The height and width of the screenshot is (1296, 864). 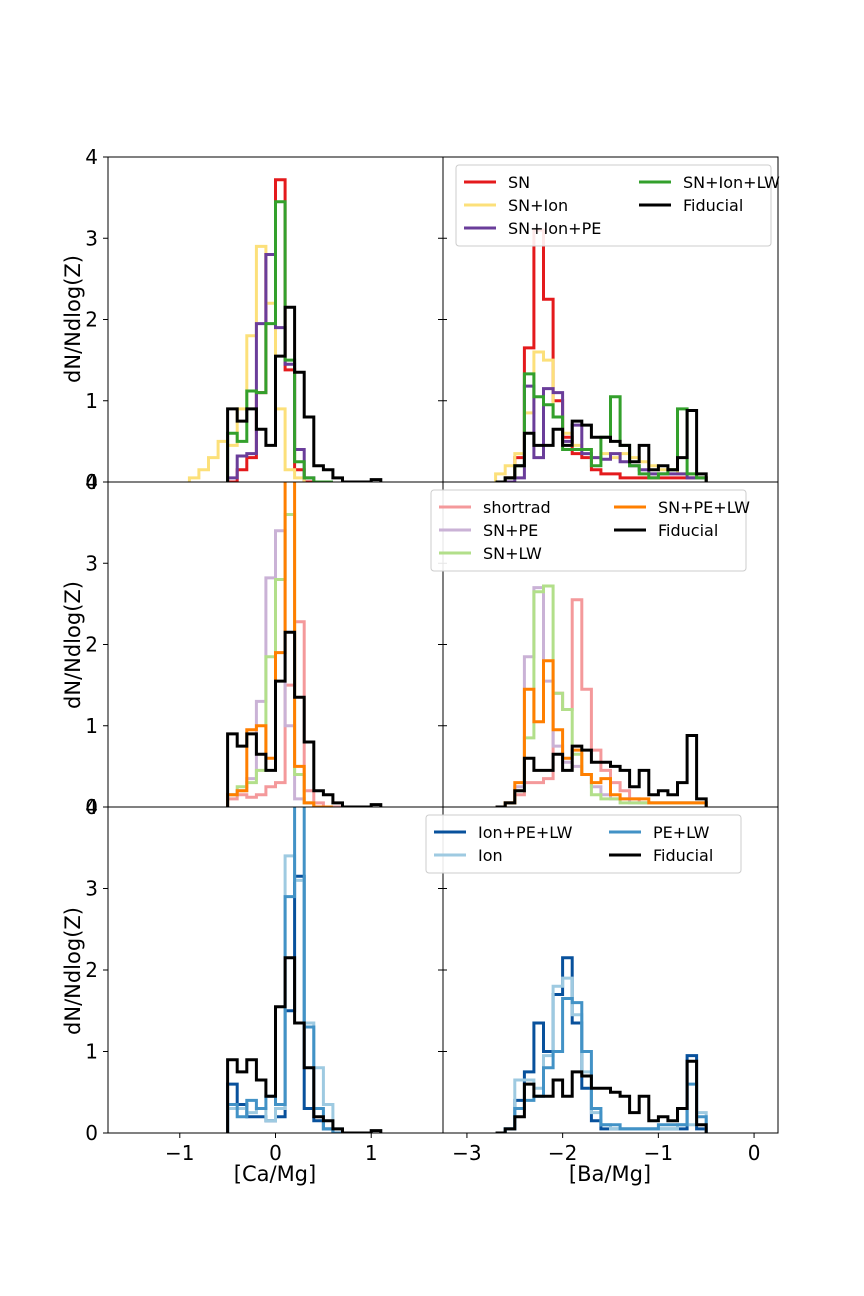 I want to click on legend-label: SN+LW, so click(x=512, y=553).